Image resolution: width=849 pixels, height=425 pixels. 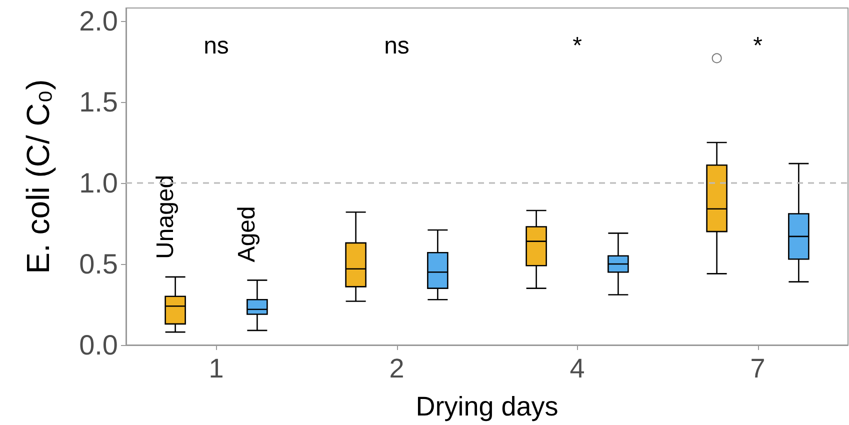 I want to click on x-tick-label: 7, so click(x=758, y=369).